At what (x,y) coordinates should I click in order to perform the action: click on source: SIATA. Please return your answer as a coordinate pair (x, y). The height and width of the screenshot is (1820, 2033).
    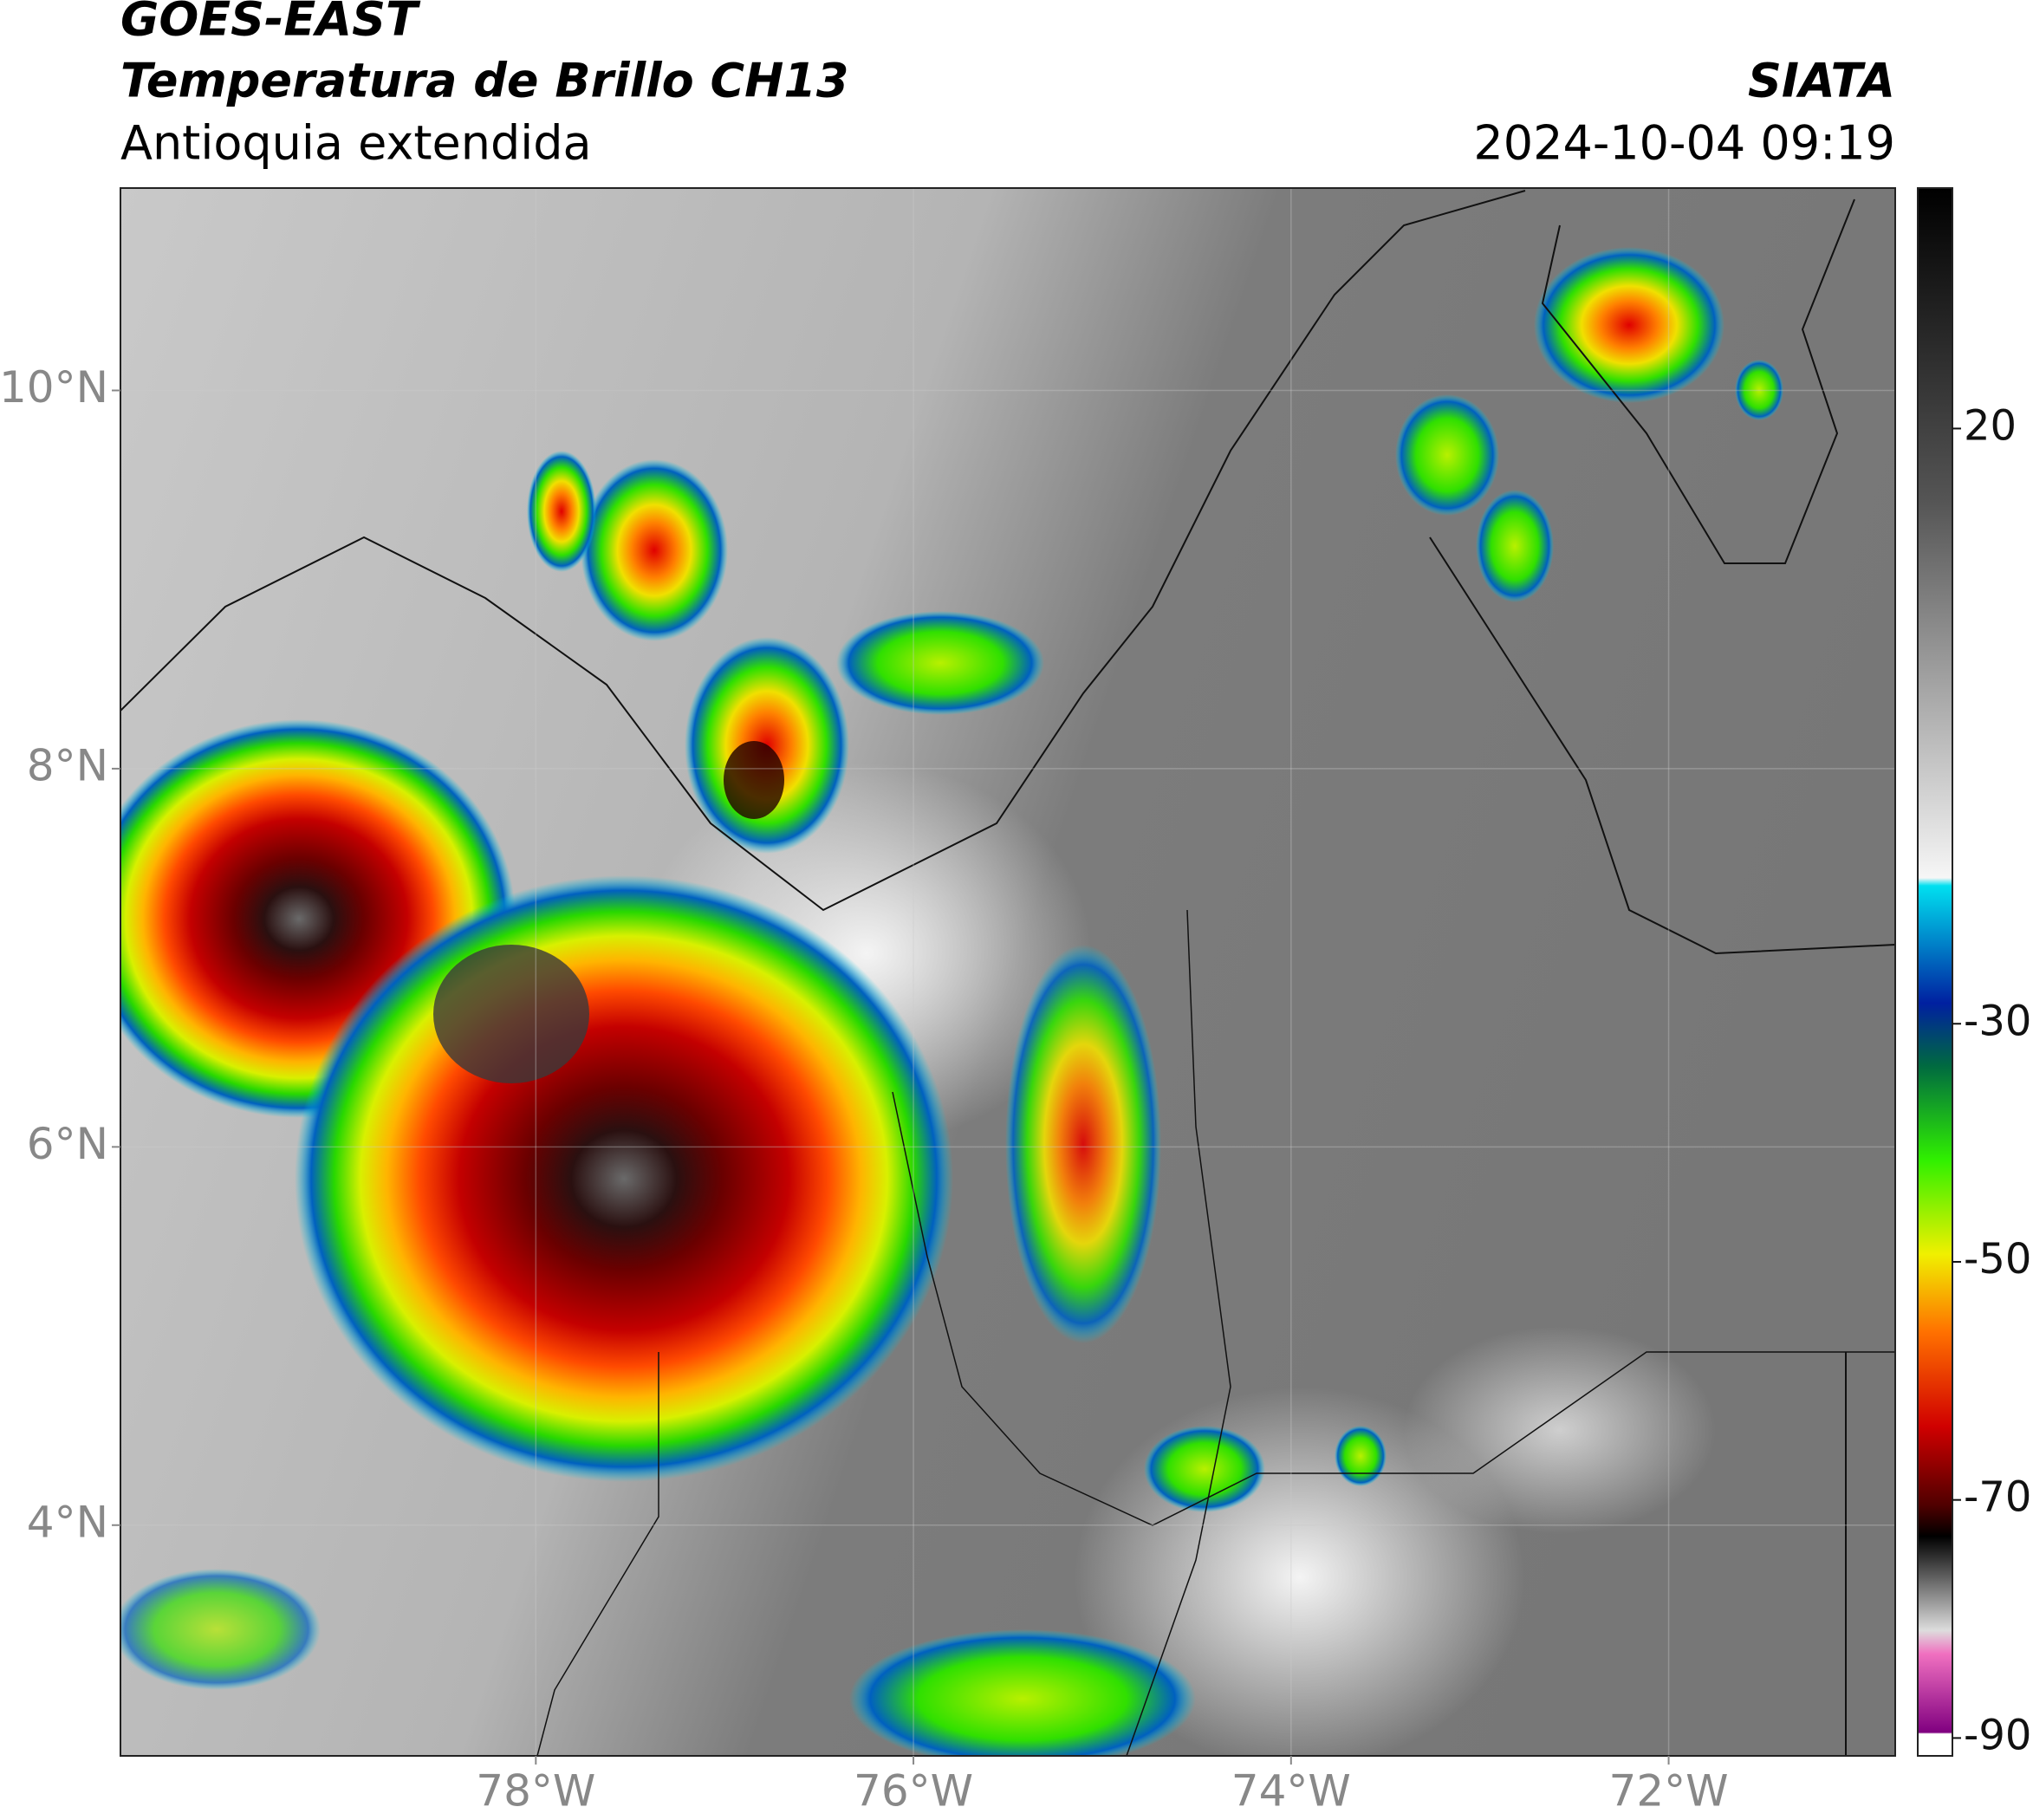
    Looking at the image, I should click on (1821, 81).